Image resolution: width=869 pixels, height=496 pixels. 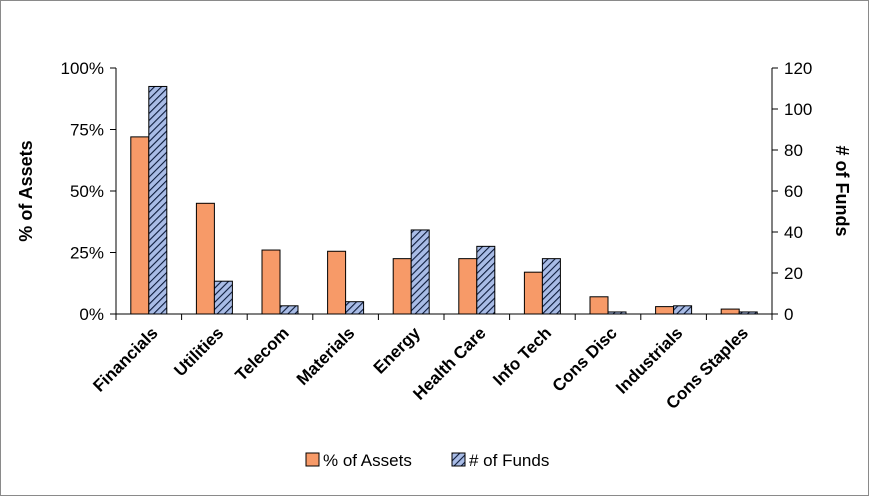 I want to click on category-label-financials: Financials, so click(x=125, y=359).